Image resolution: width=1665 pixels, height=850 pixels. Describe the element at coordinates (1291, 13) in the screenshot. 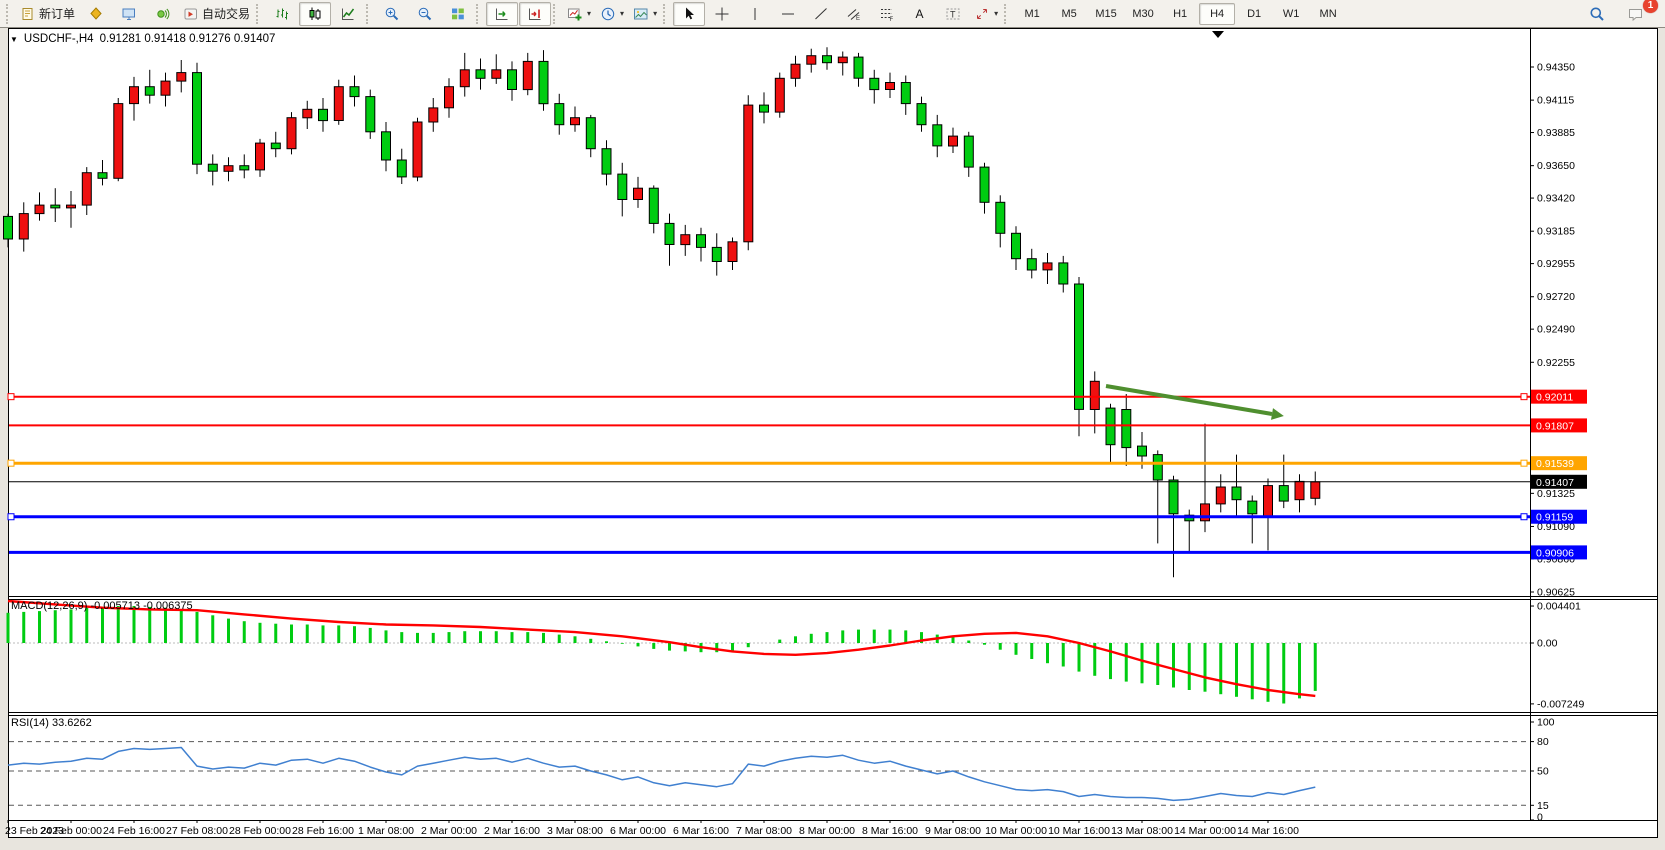

I see `timeframe-button-w1: W1` at that location.